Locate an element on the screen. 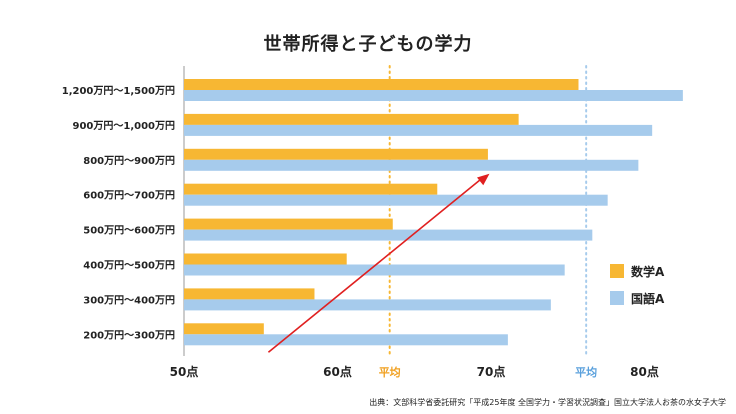 The image size is (736, 414). category-label: 500万円〜600万円 is located at coordinates (129, 231).